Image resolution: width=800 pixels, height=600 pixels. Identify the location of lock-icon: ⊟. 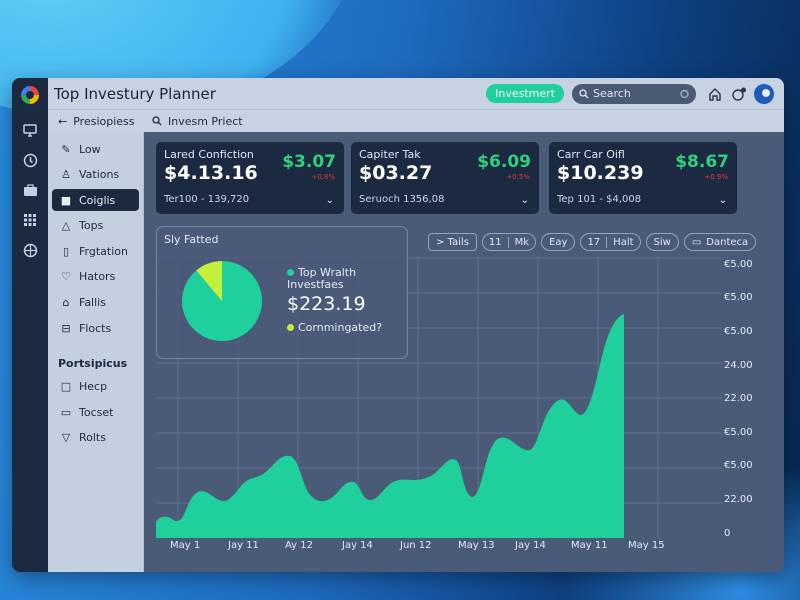
(66, 328).